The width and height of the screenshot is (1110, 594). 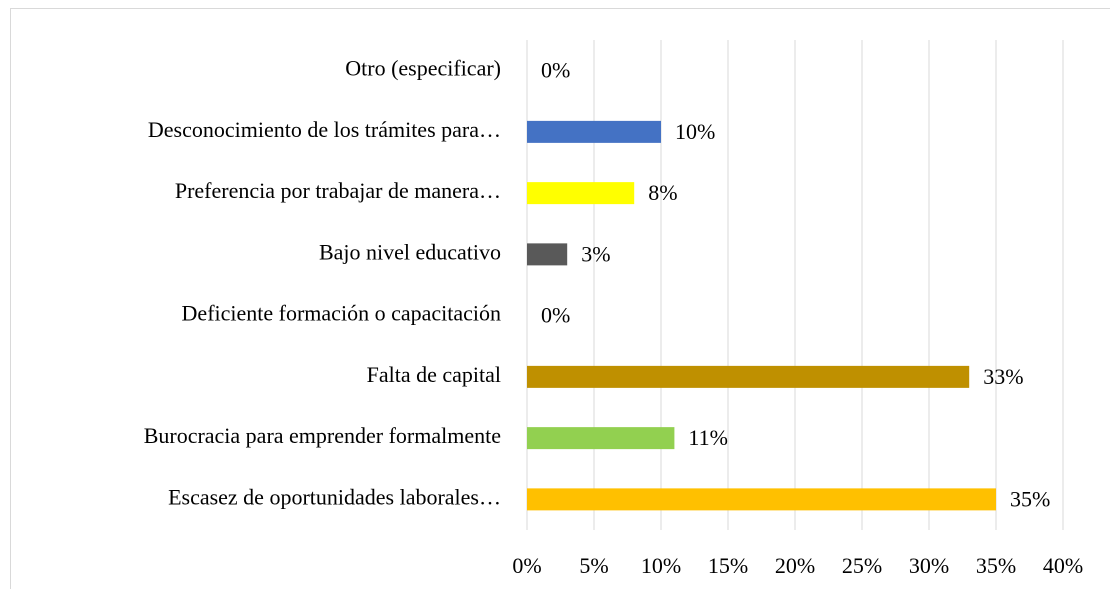 What do you see at coordinates (708, 437) in the screenshot?
I see `data-label: 11%` at bounding box center [708, 437].